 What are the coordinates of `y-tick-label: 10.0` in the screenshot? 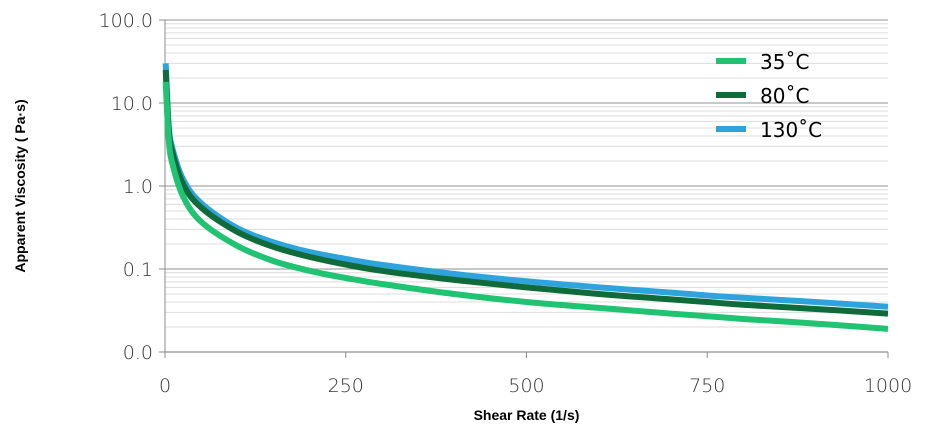 It's located at (132, 104).